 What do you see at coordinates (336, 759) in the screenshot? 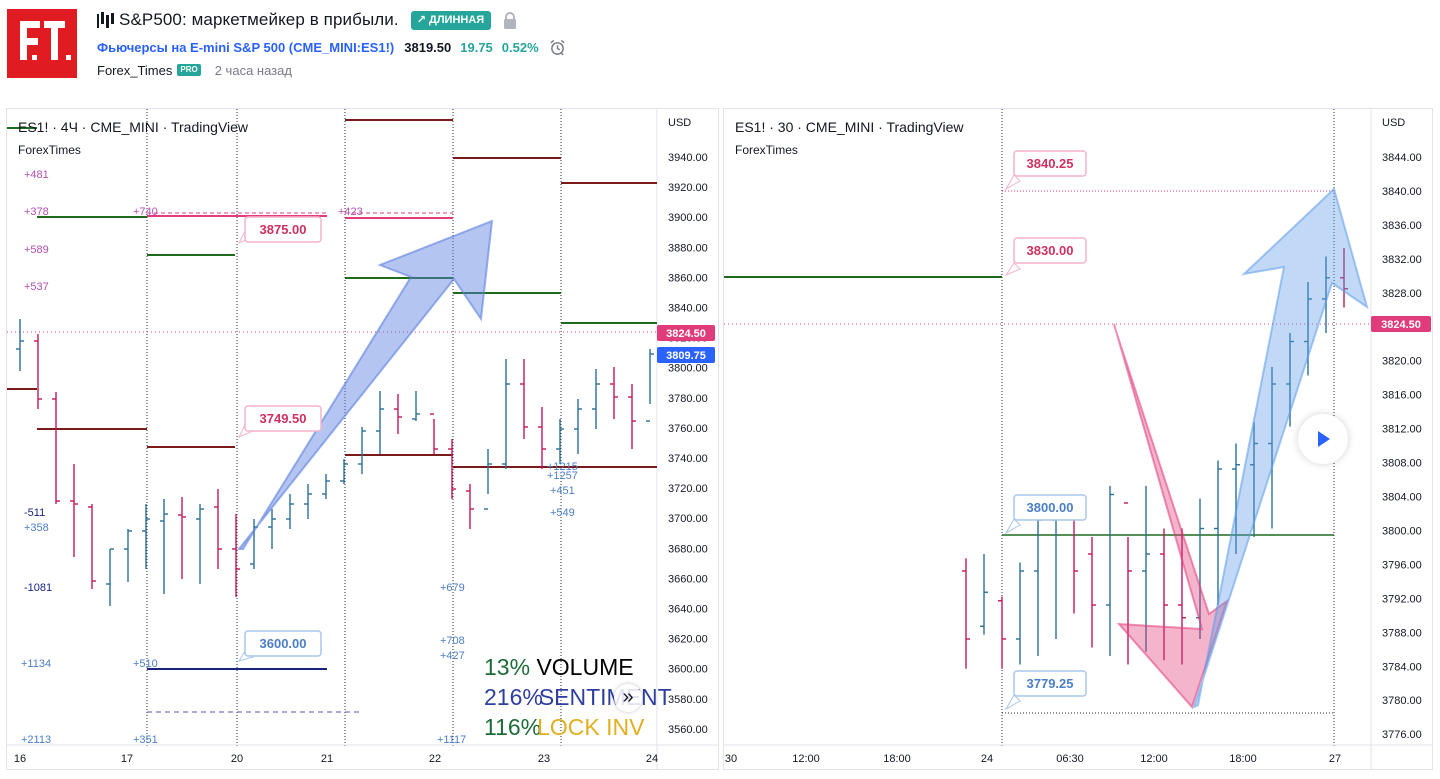
I see `time-axis: 16 17 20 21 22 23 24` at bounding box center [336, 759].